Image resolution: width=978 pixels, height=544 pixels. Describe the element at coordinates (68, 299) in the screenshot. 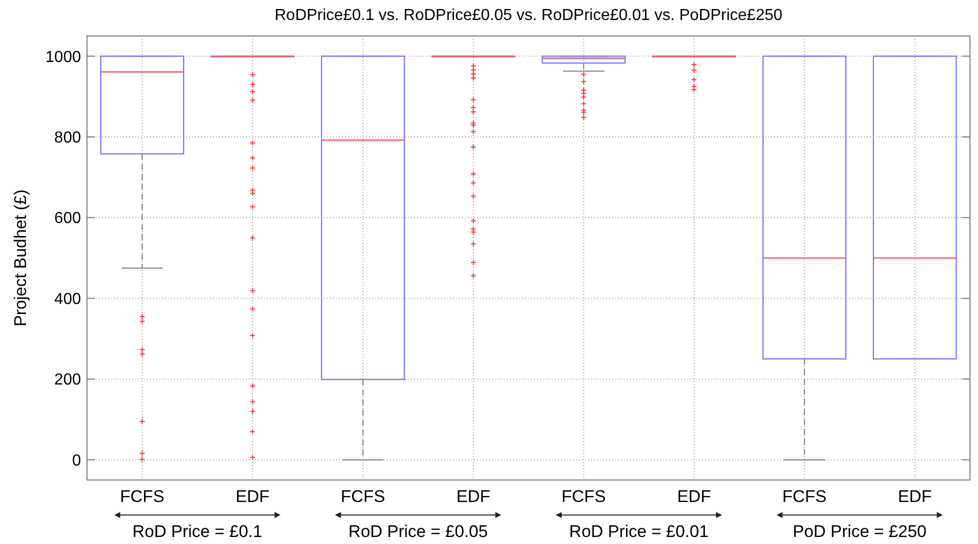

I see `y-tick-label: 400` at that location.